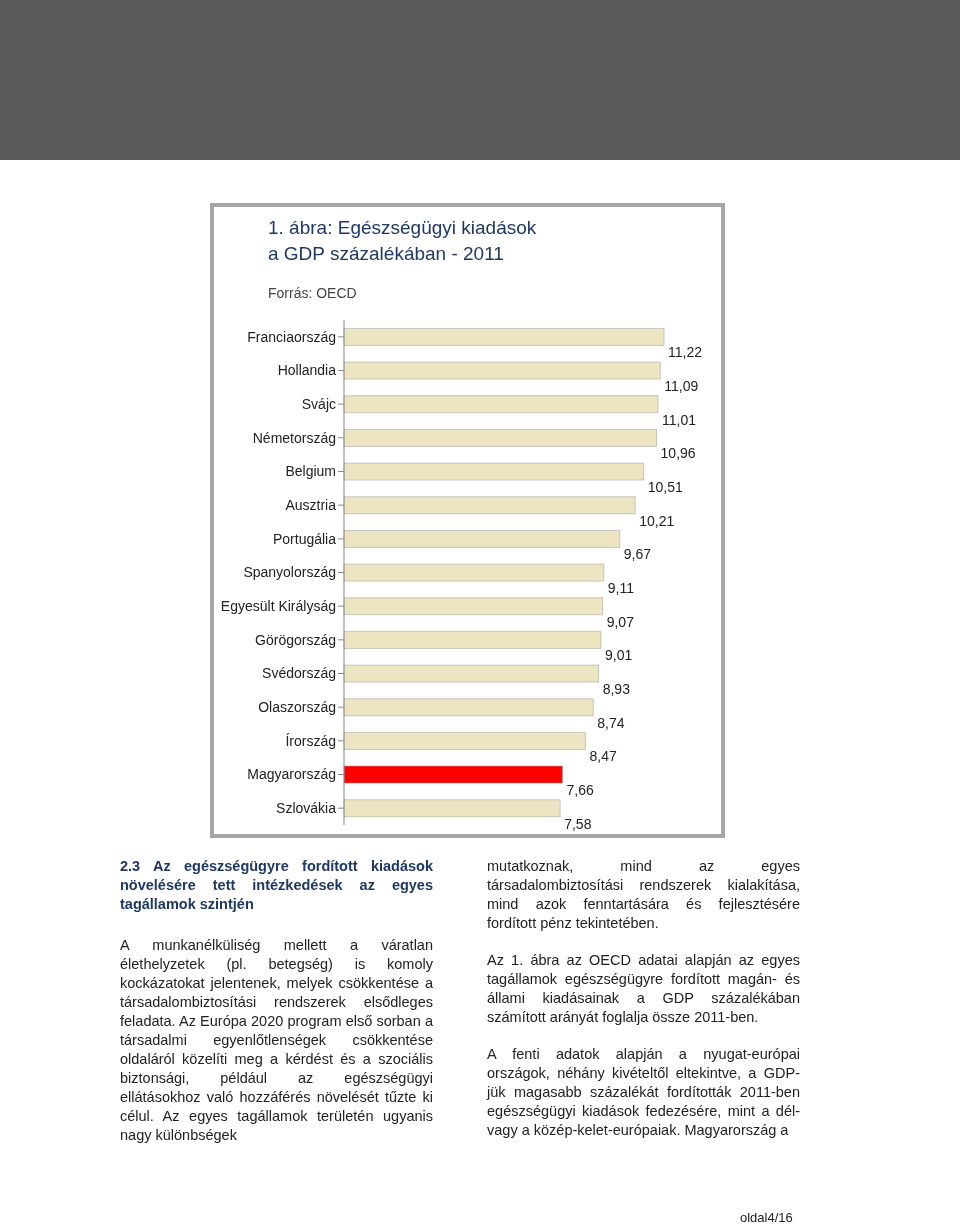 The height and width of the screenshot is (1228, 960). What do you see at coordinates (685, 352) in the screenshot?
I see `data-label: 11,22` at bounding box center [685, 352].